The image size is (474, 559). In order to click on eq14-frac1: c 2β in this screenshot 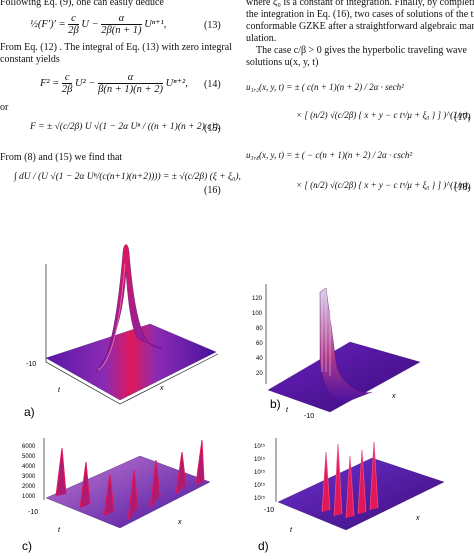, I will do `click(67, 83)`.